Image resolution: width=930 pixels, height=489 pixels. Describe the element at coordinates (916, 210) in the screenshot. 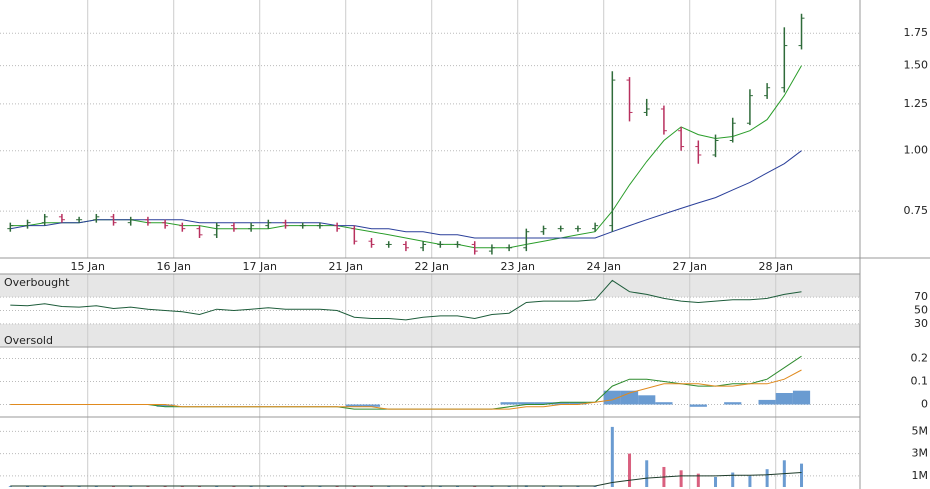

I see `y-tick-label: 0.75` at that location.